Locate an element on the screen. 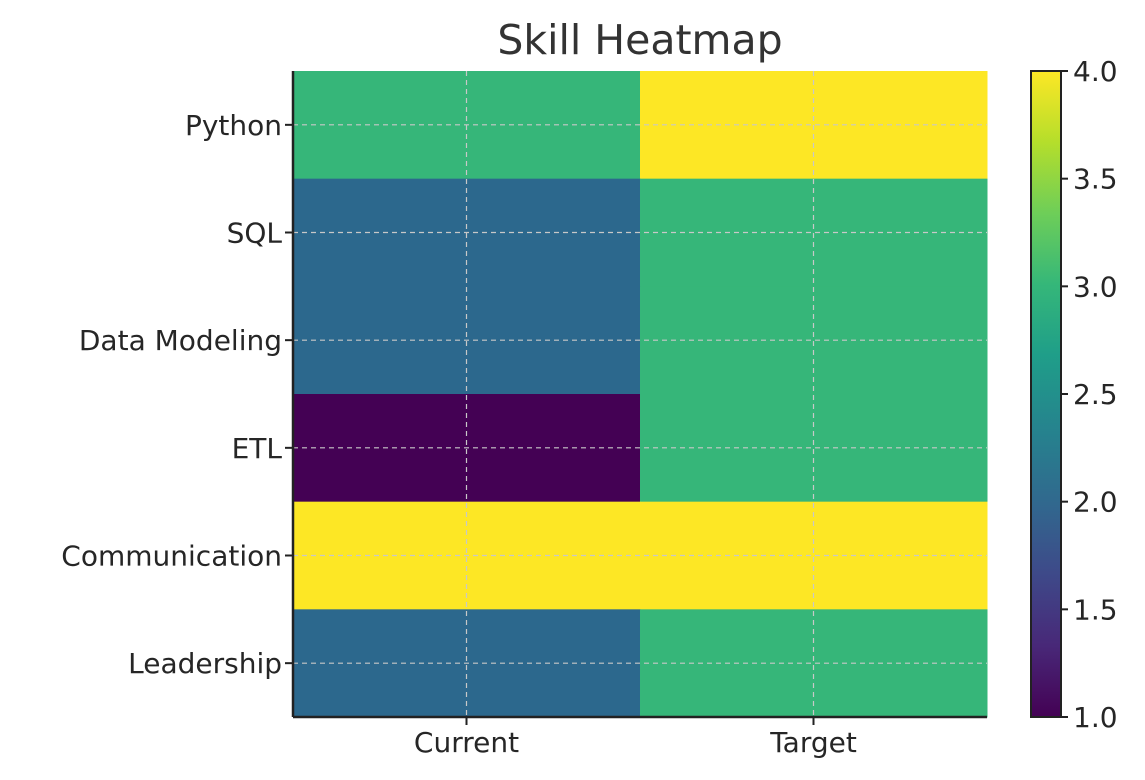 The width and height of the screenshot is (1145, 780). colorbar-tick-label: 1.5 is located at coordinates (1095, 609).